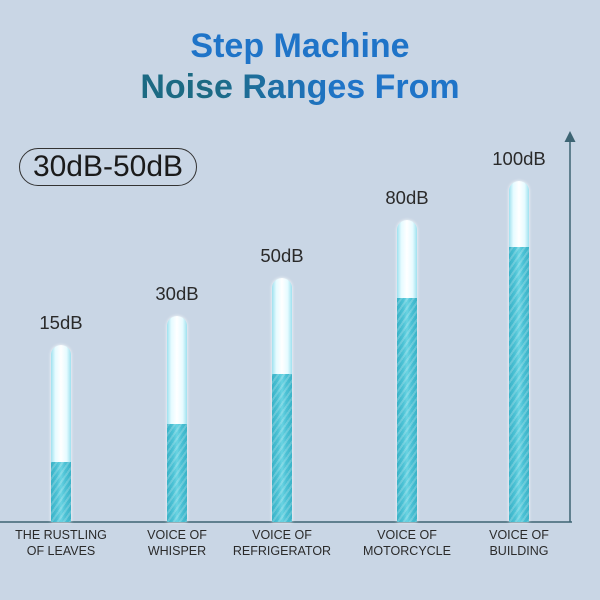  I want to click on data-label-2: 30dB, so click(177, 294).